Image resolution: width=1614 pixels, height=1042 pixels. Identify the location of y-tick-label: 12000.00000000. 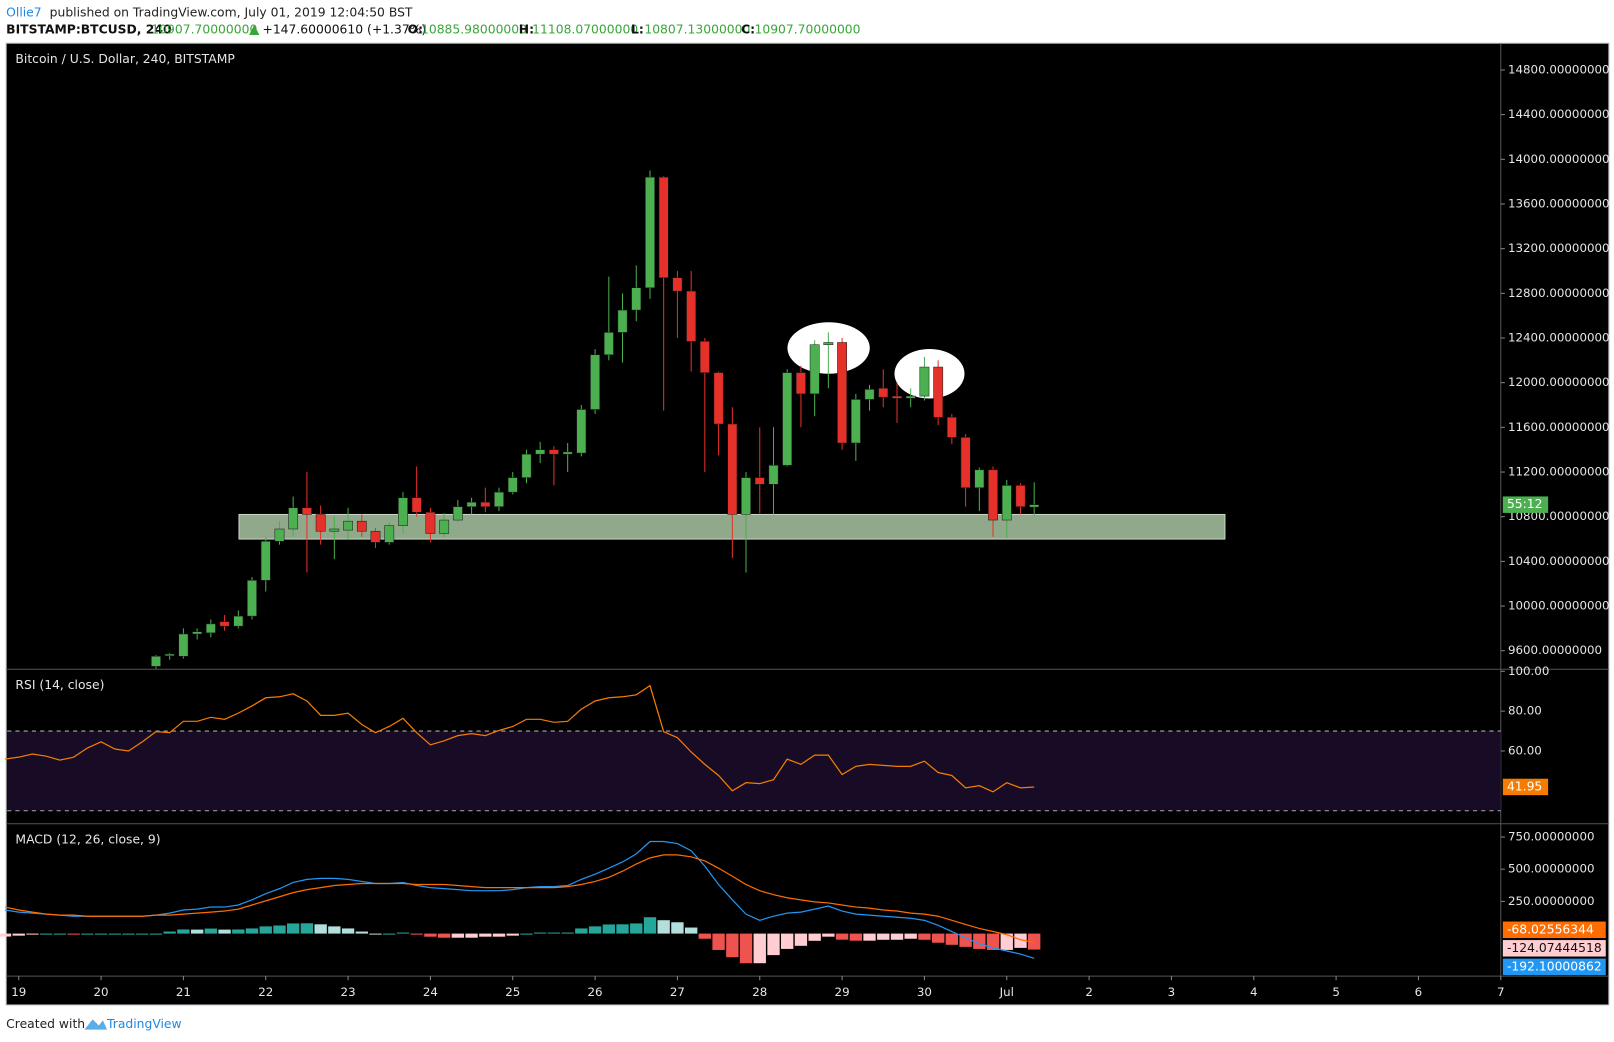
(1559, 382).